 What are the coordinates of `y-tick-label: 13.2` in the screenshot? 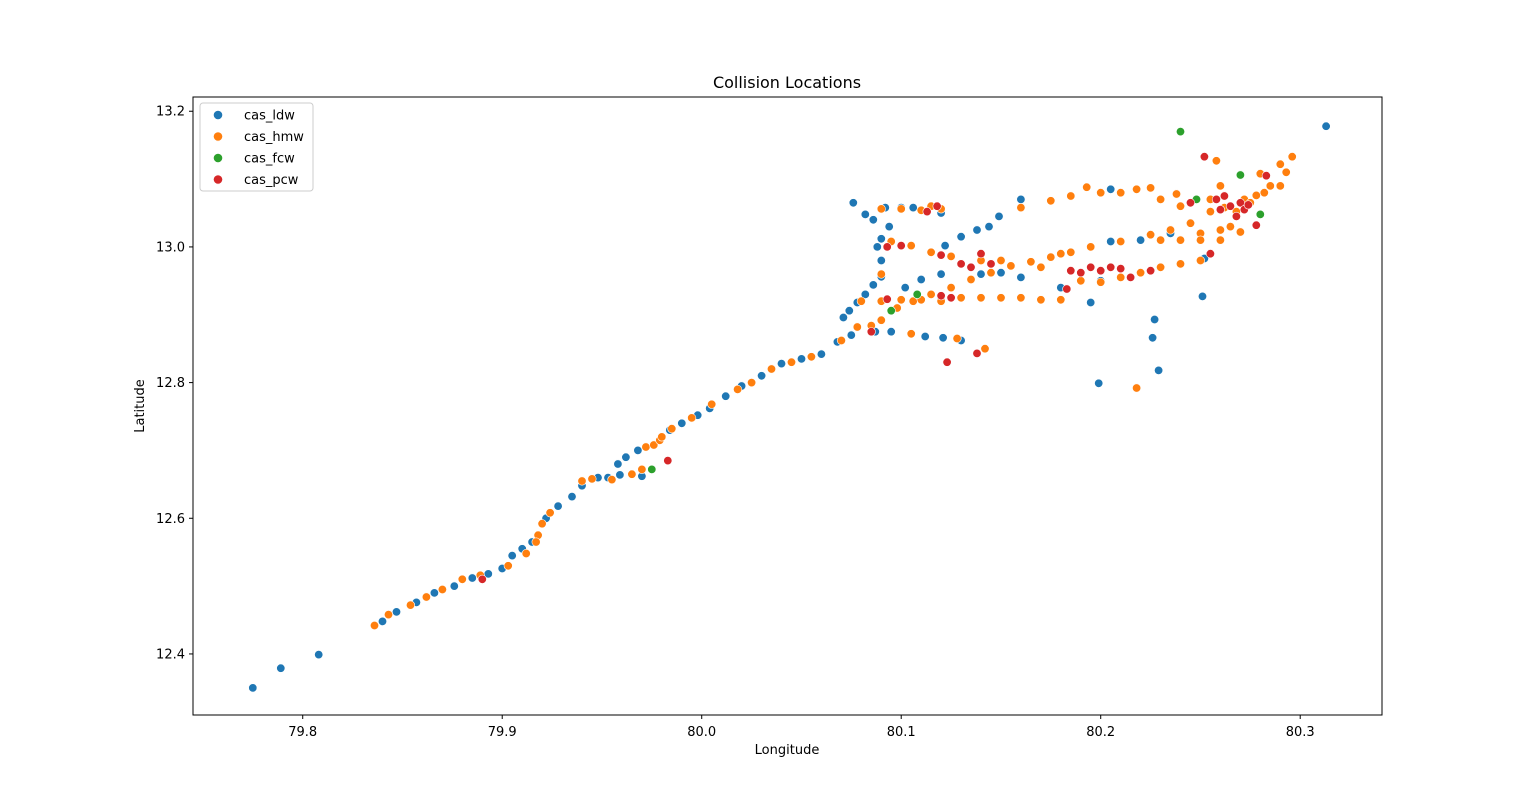 It's located at (170, 112).